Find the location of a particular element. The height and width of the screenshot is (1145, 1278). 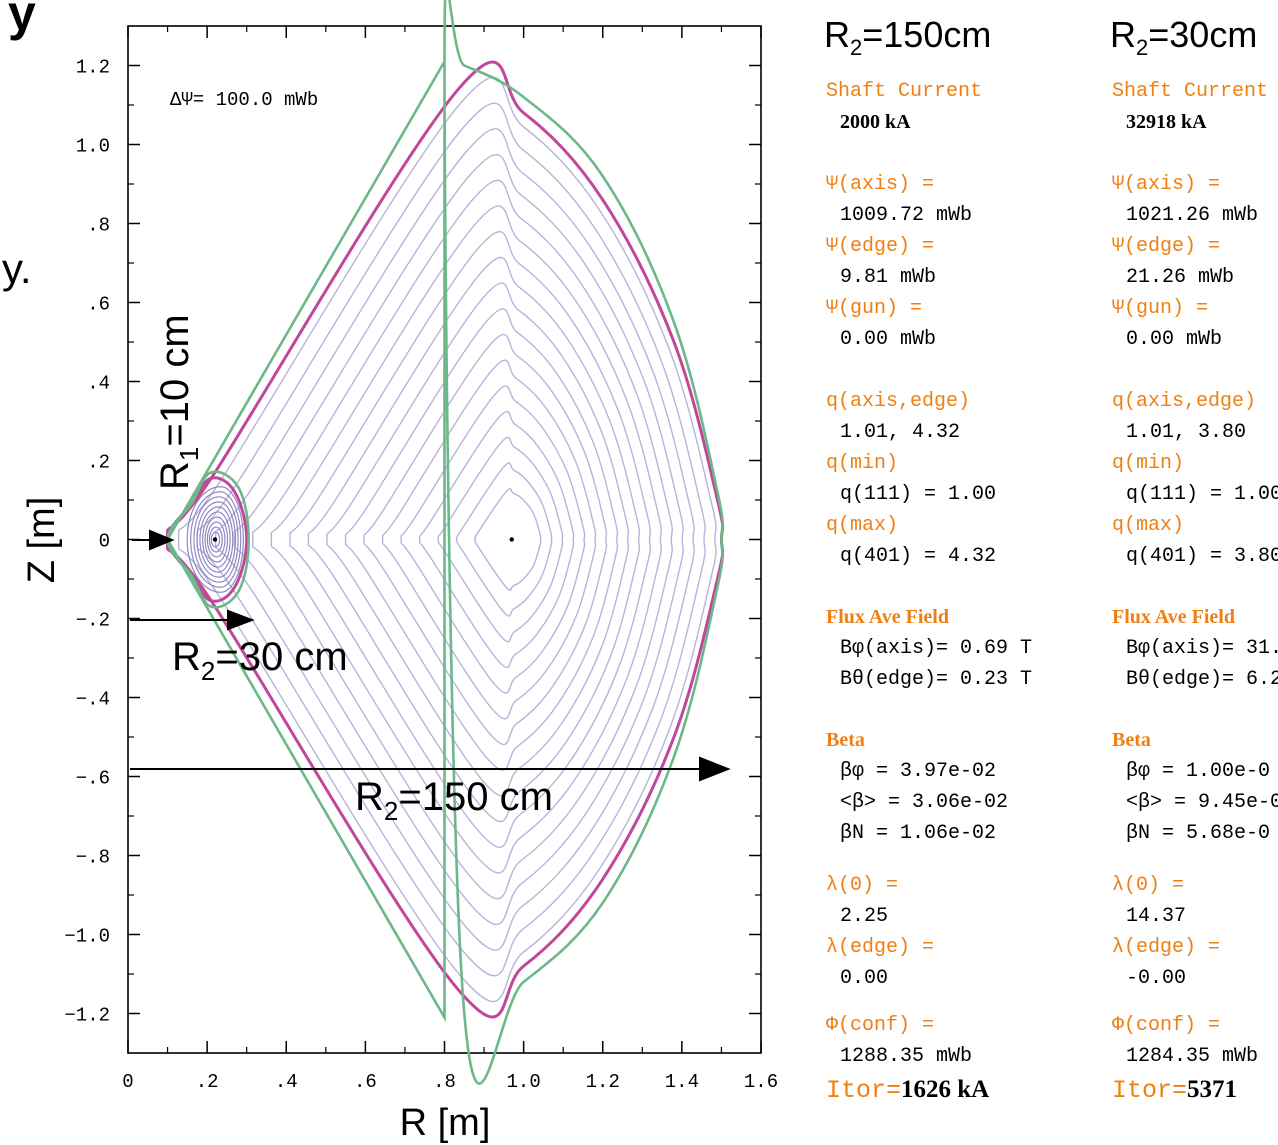

psi-axis-value: 1021.26 mWb is located at coordinates (1192, 215).